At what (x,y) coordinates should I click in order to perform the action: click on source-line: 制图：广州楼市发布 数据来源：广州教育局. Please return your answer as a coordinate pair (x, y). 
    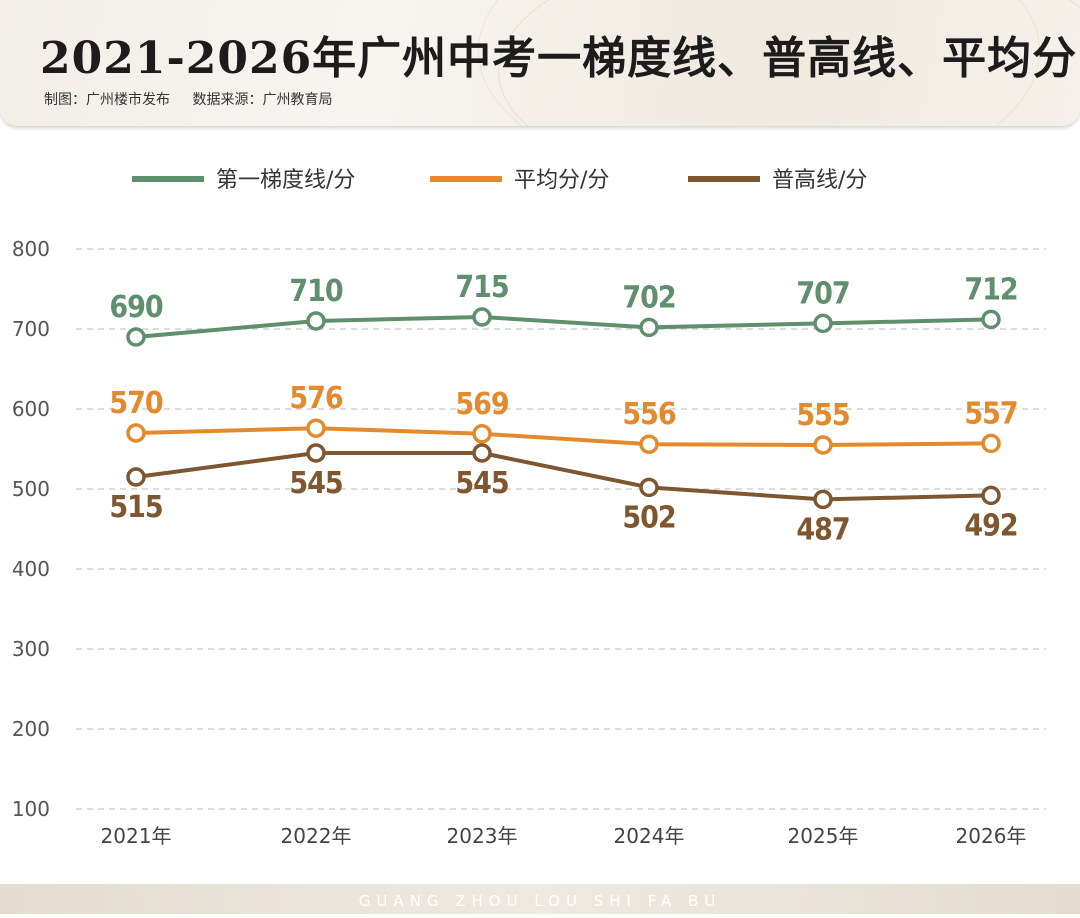
    Looking at the image, I should click on (197, 99).